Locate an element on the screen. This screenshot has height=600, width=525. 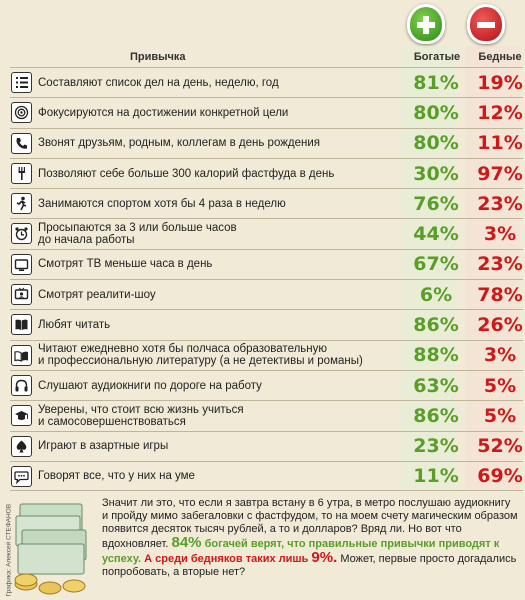
rich-value: 81% is located at coordinates (436, 82).